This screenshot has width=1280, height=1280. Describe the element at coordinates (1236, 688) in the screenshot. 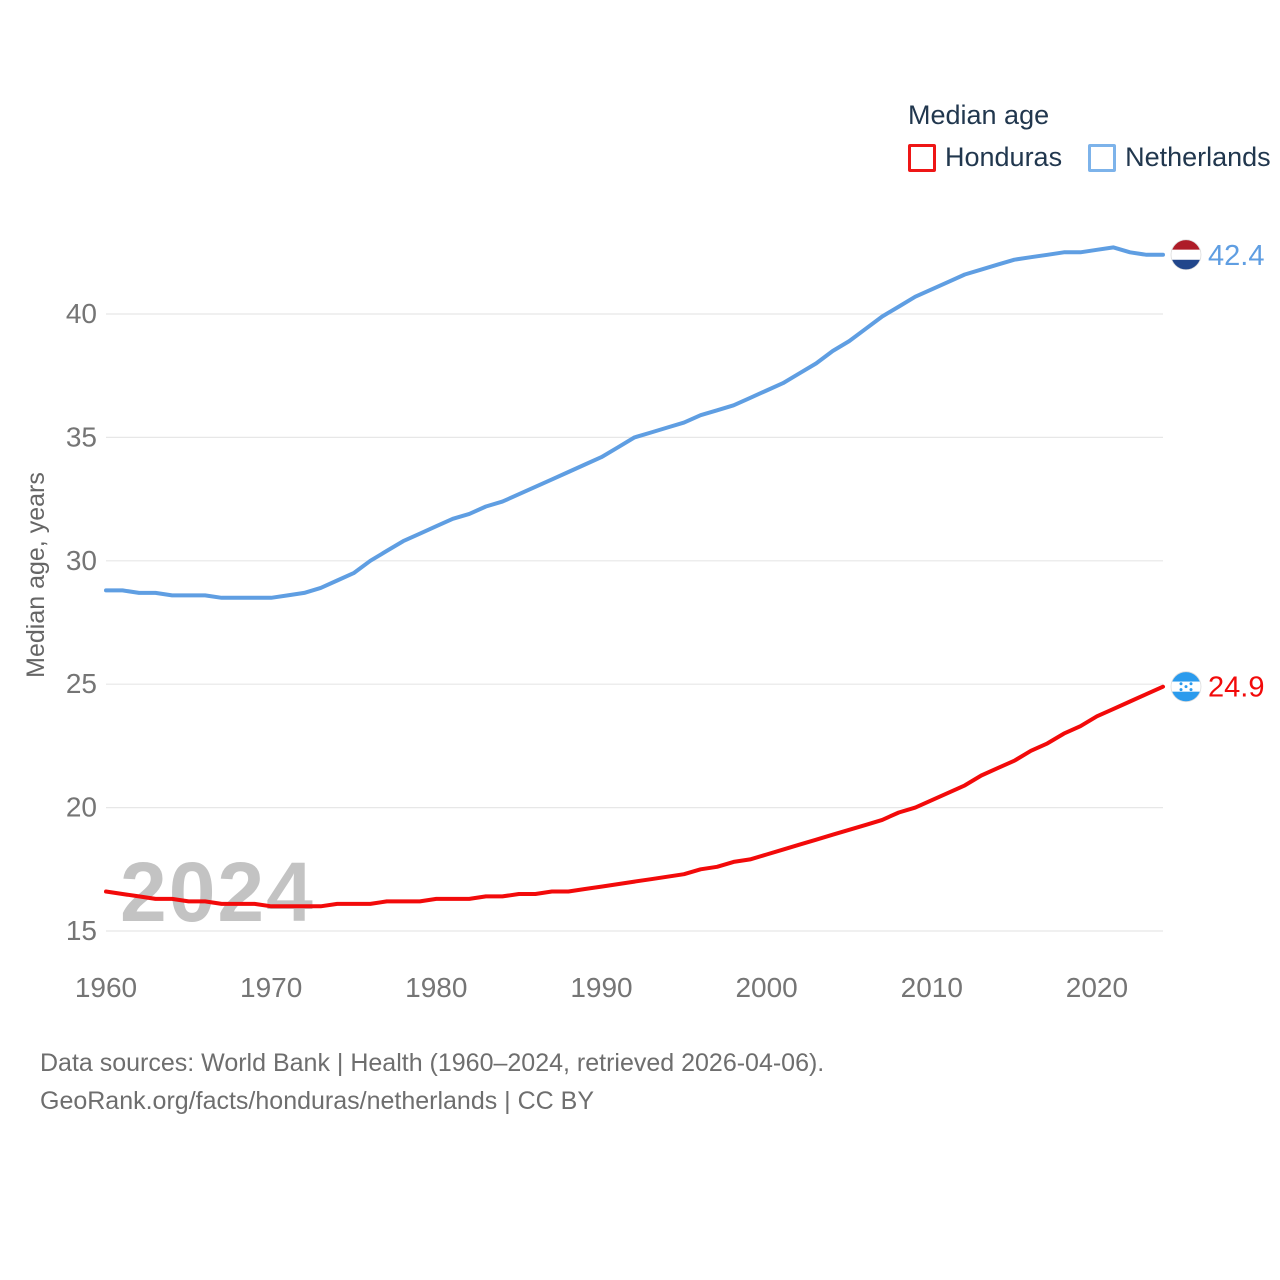

I see `series-end-value-honduras: 24.9` at that location.